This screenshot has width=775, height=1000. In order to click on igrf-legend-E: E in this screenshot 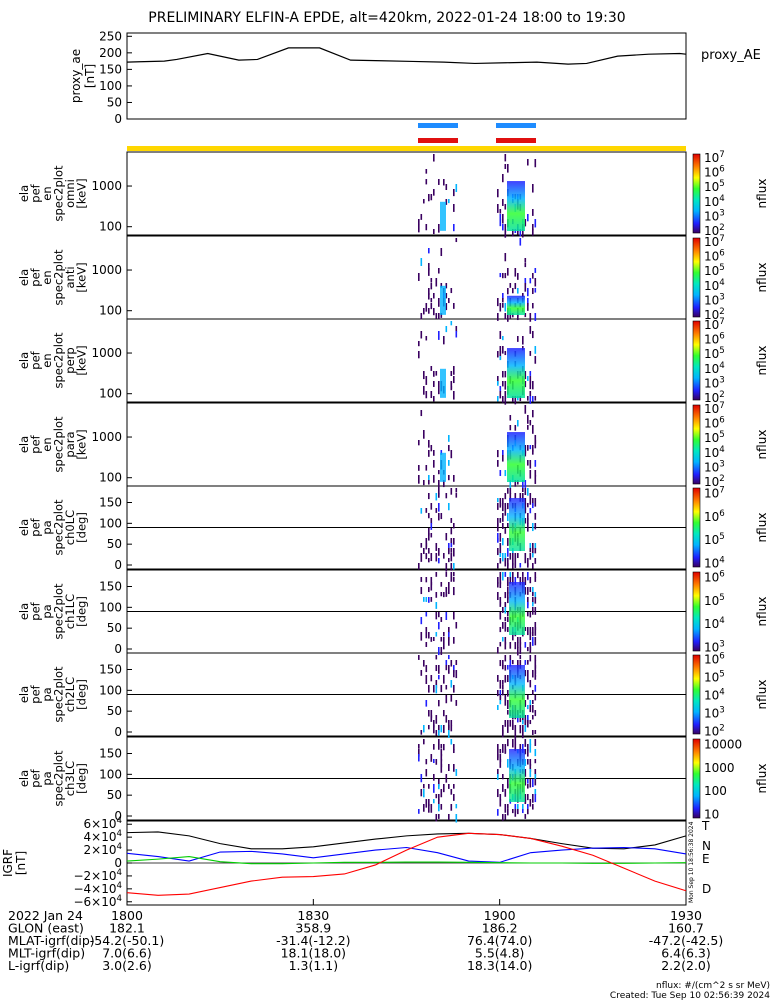, I will do `click(706, 859)`.